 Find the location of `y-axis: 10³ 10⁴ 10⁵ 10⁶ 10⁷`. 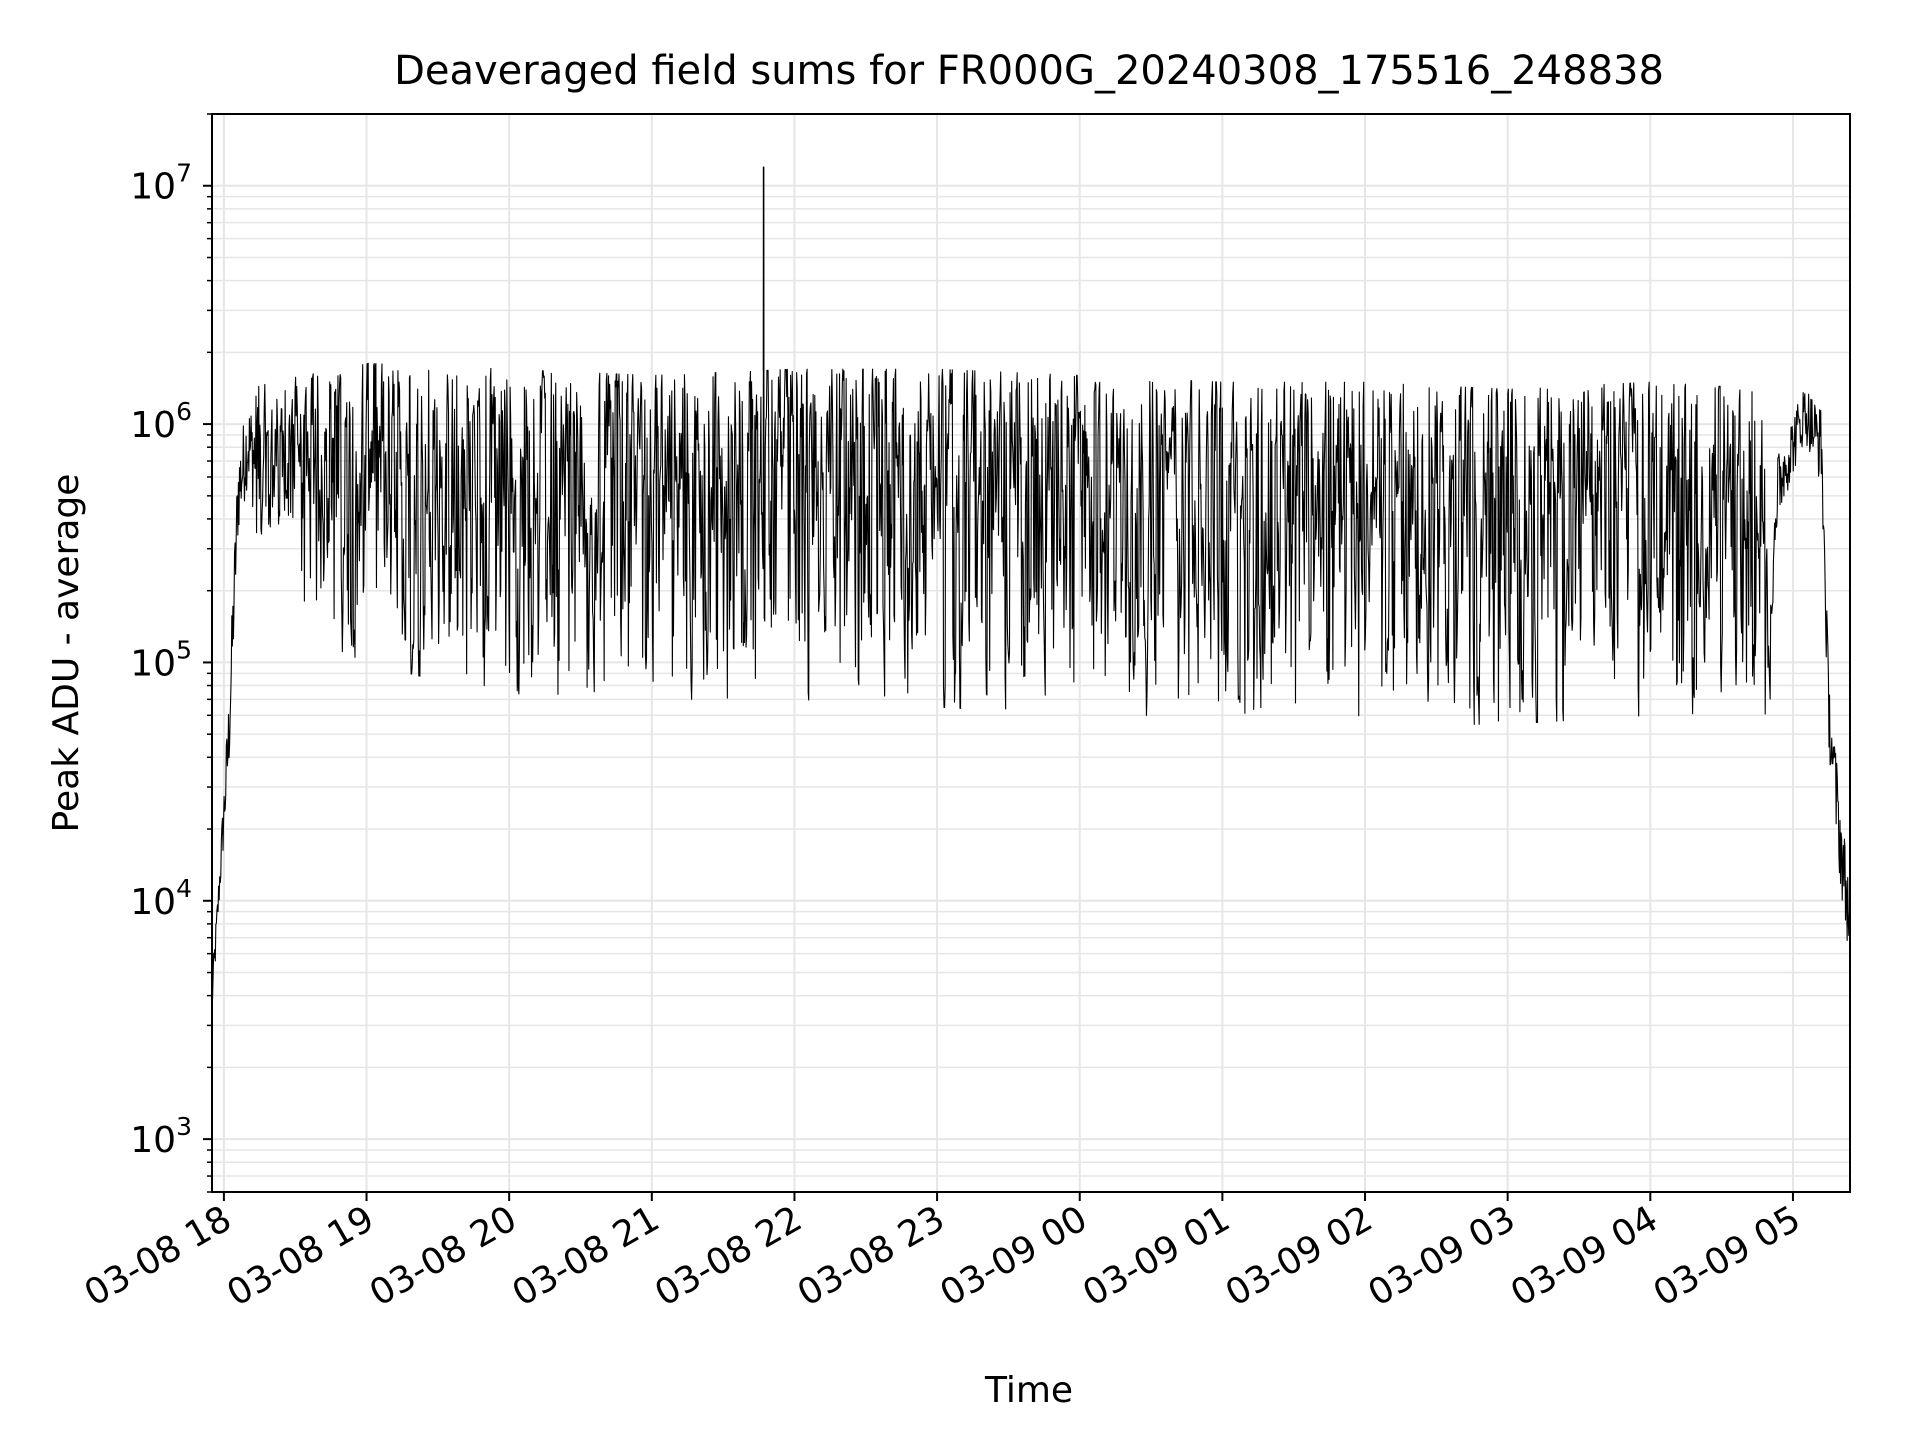

y-axis: 10³ 10⁴ 10⁵ 10⁶ 10⁷ is located at coordinates (171, 653).